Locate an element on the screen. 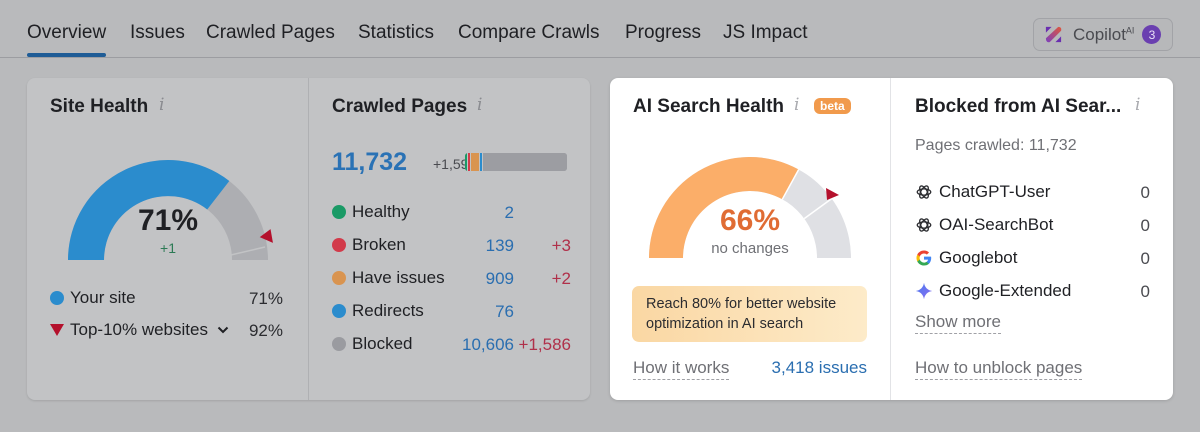  crawled-pages-title: Crawled Pages is located at coordinates (400, 106).